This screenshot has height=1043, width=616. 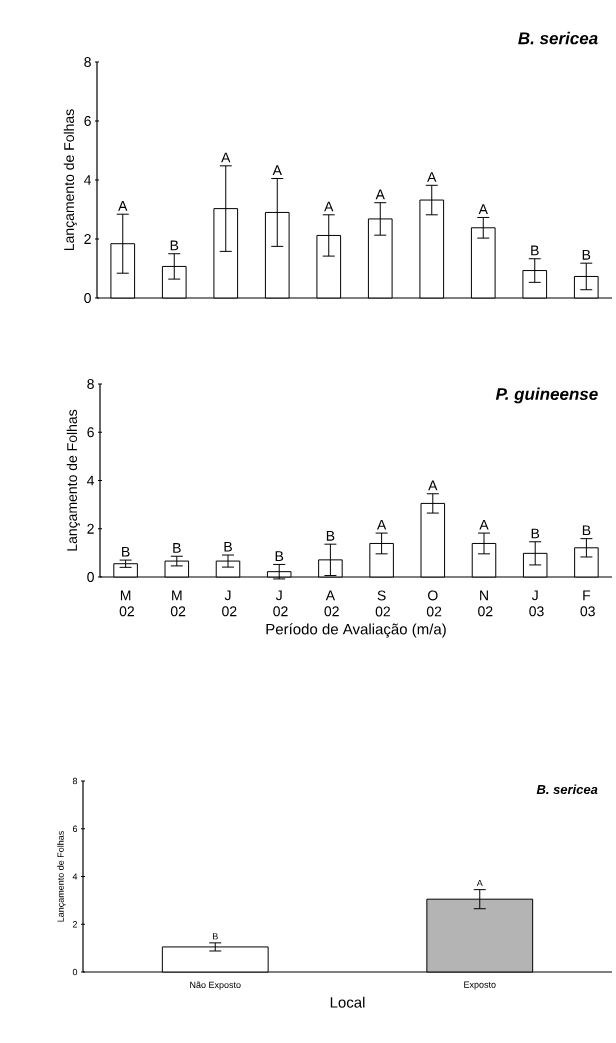 What do you see at coordinates (587, 603) in the screenshot?
I see `x-tick-label: F 03` at bounding box center [587, 603].